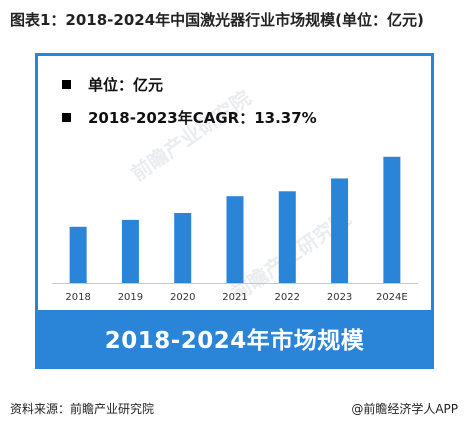  I want to click on x-tick-label: 2023, so click(339, 297).